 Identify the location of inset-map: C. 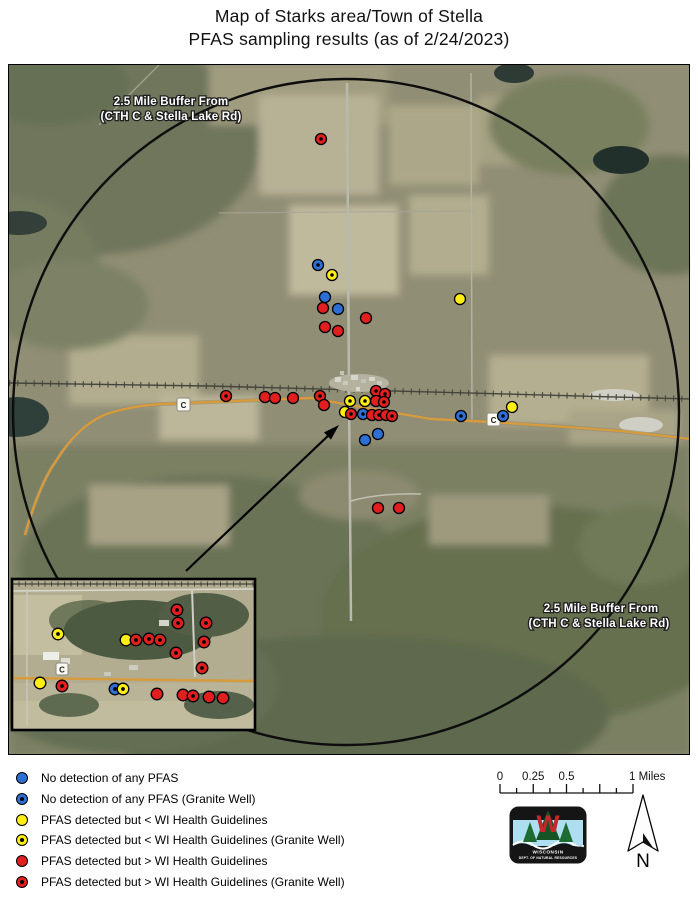
(133, 654).